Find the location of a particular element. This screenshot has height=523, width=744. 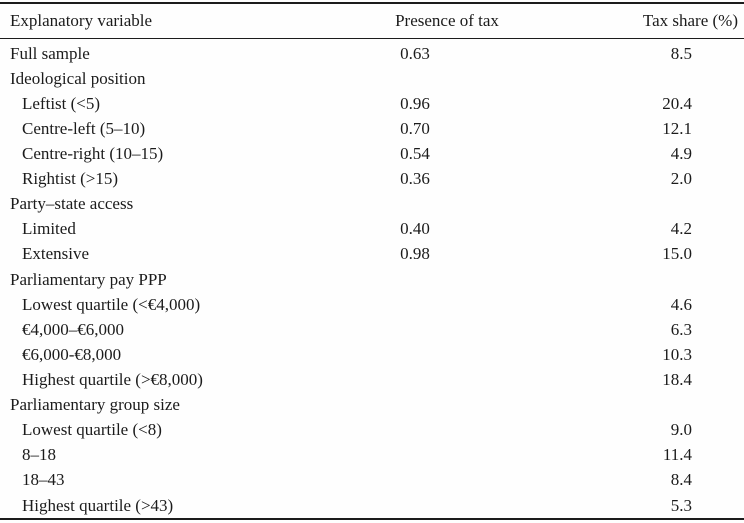

share-value: 9.0 is located at coordinates (681, 430).